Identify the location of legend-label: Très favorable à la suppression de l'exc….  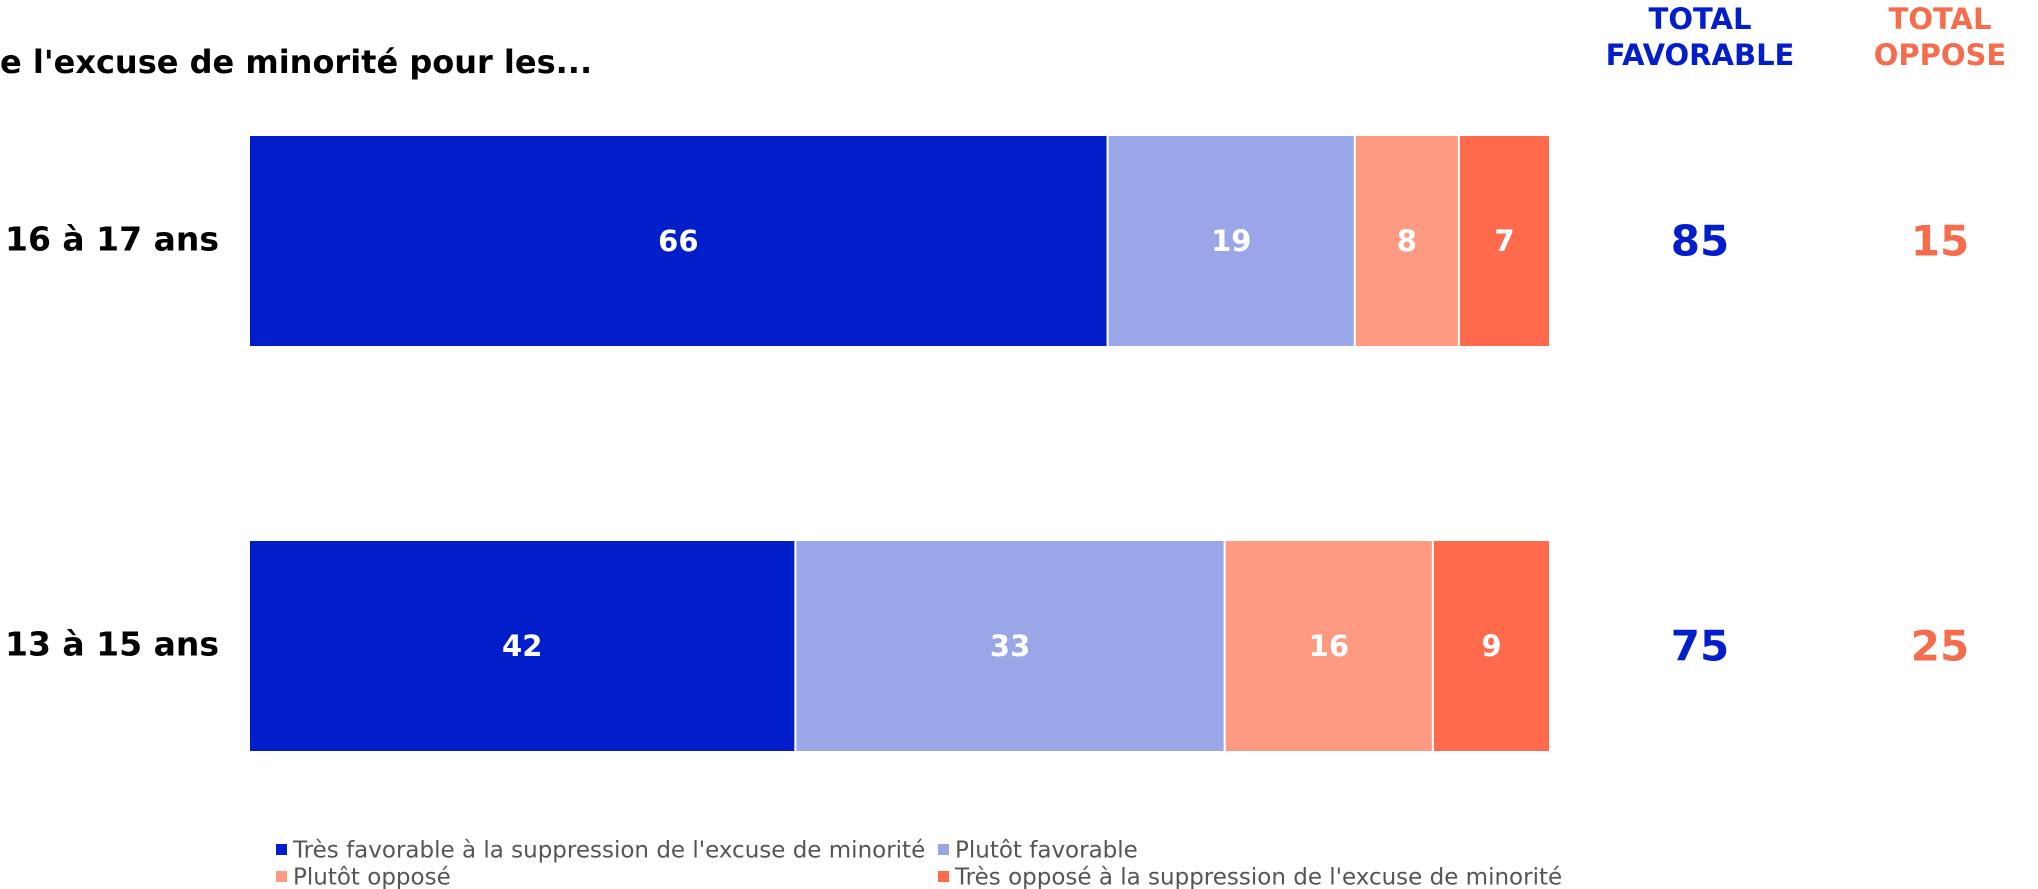
(608, 851).